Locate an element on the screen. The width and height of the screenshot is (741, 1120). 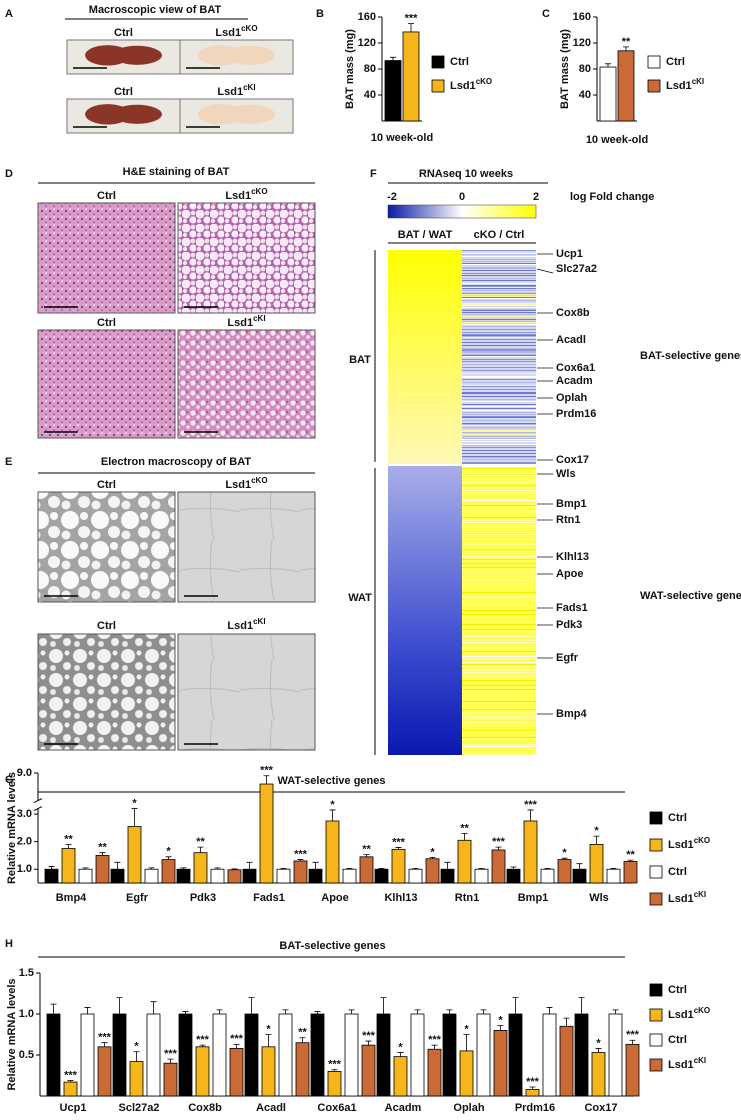
axis-break is located at coordinates (38, 809).